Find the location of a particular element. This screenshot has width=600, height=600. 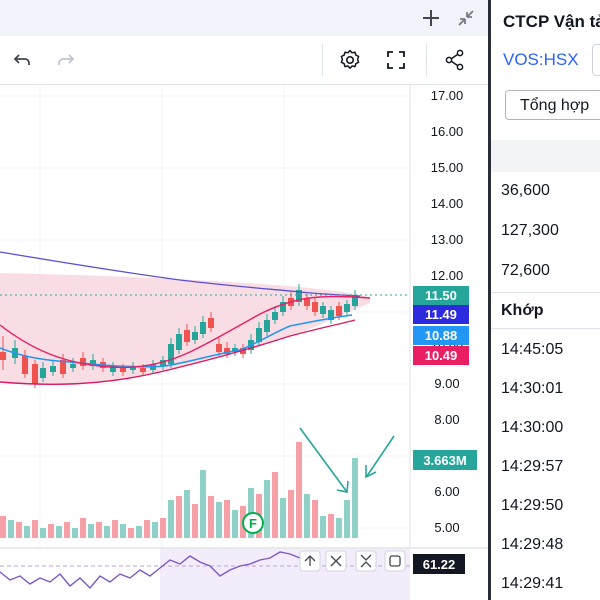

price-tick-label: 17.00 is located at coordinates (447, 95).